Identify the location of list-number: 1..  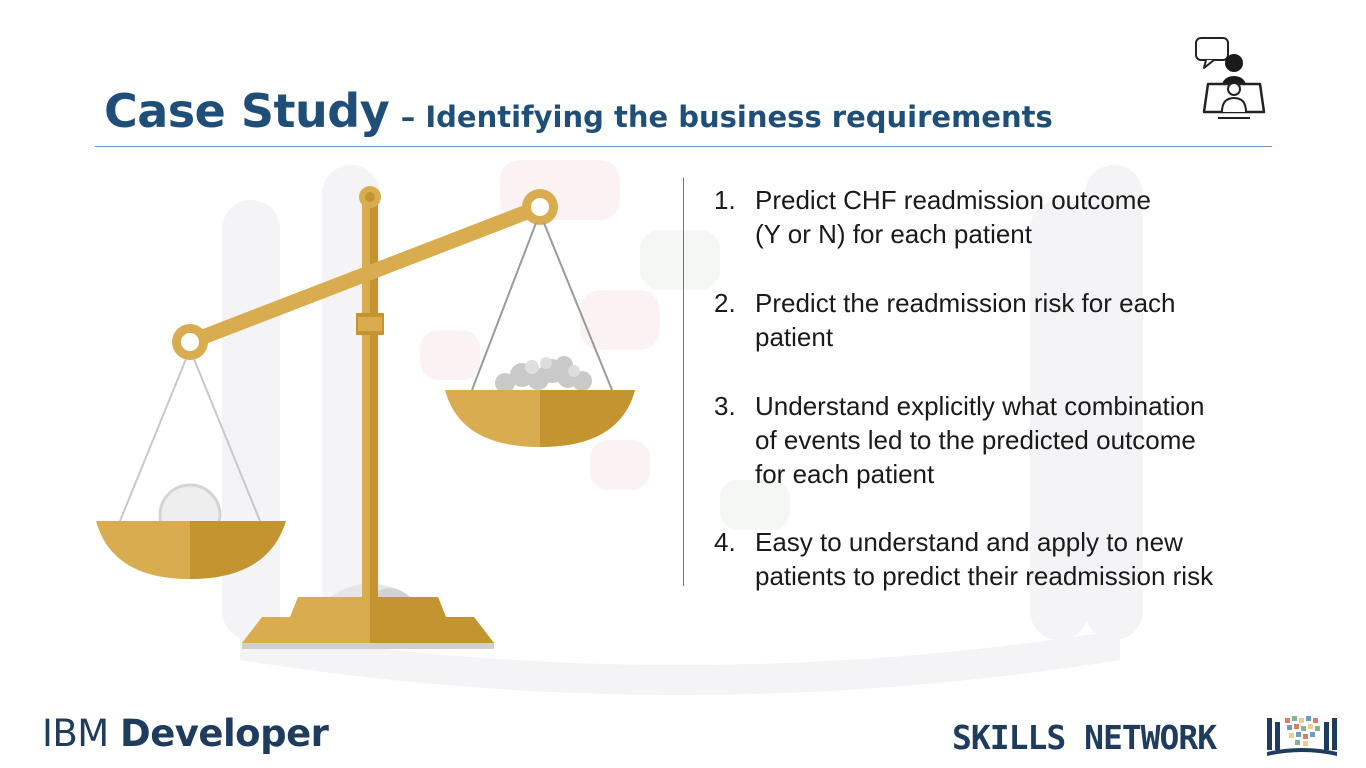
(725, 200).